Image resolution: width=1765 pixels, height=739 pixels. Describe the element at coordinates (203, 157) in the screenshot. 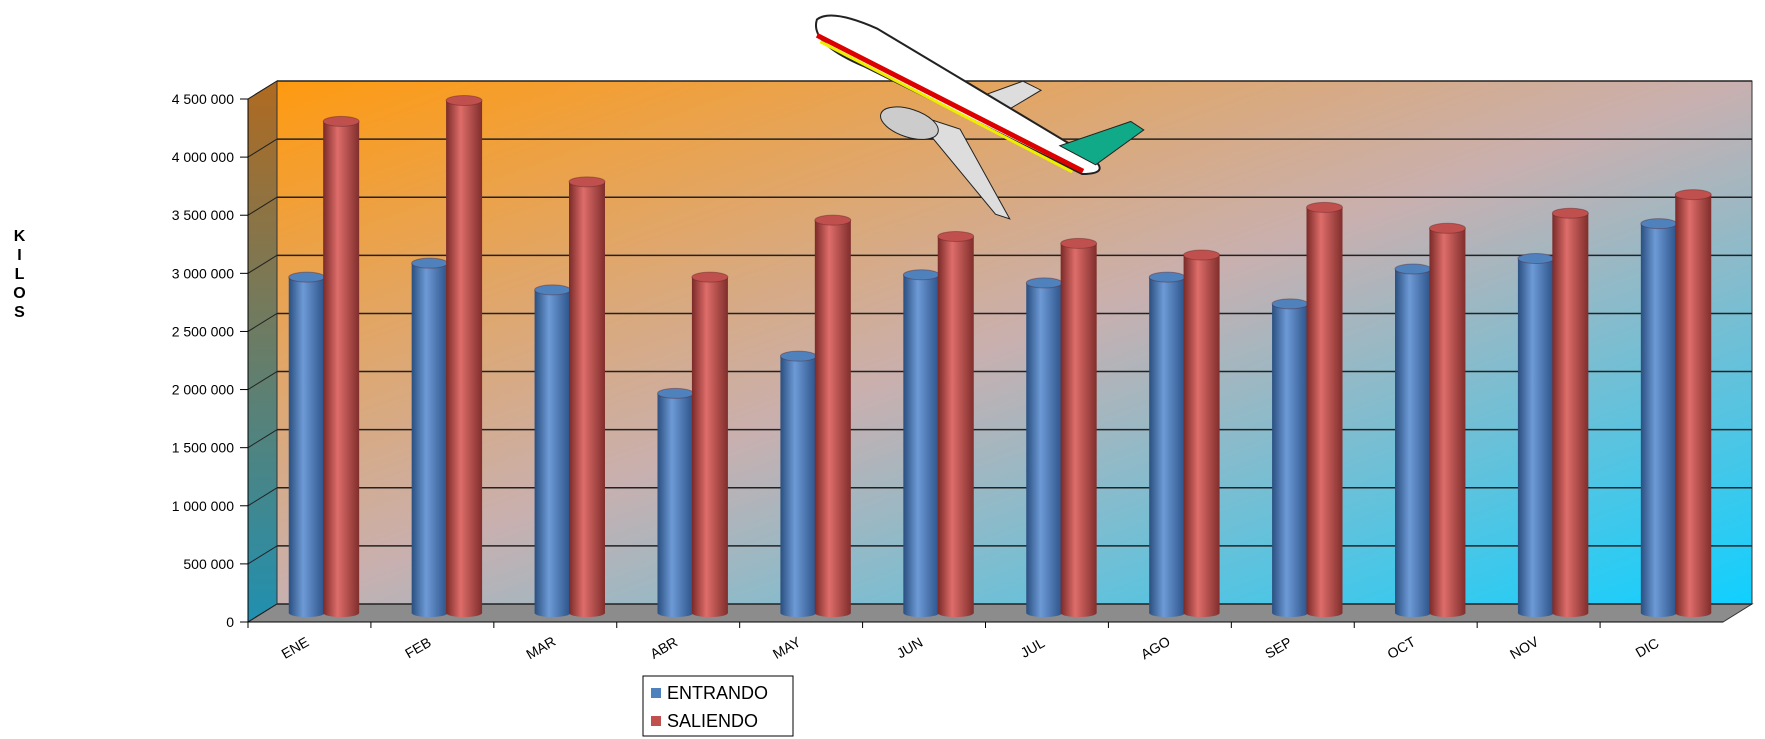

I see `y-tick-label: 4 000 000` at that location.